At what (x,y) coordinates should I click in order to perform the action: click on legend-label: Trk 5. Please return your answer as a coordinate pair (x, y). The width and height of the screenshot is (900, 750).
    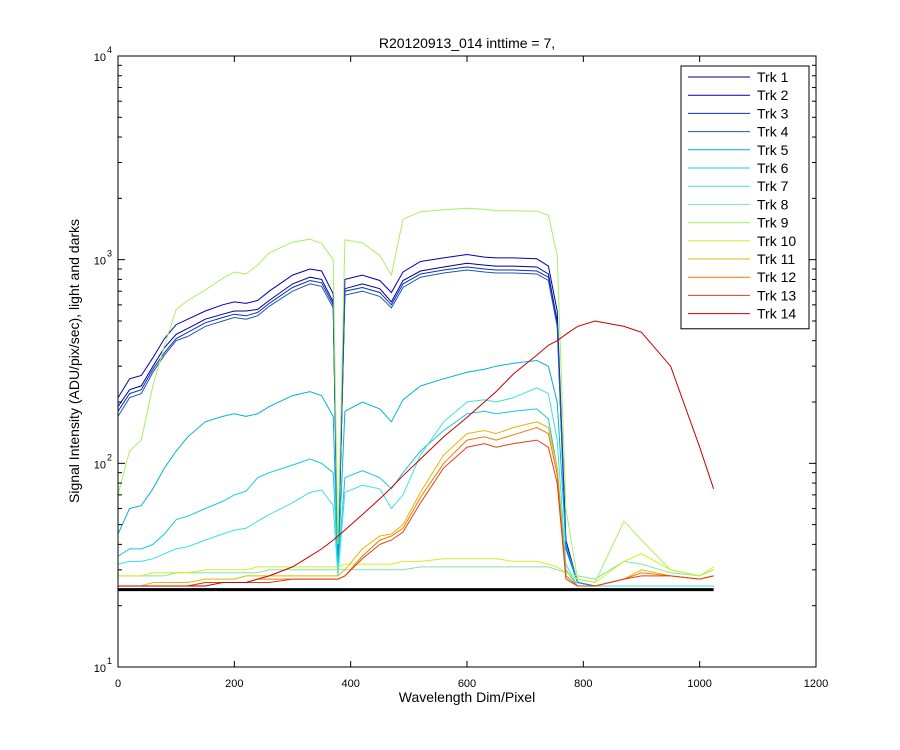
    Looking at the image, I should click on (773, 150).